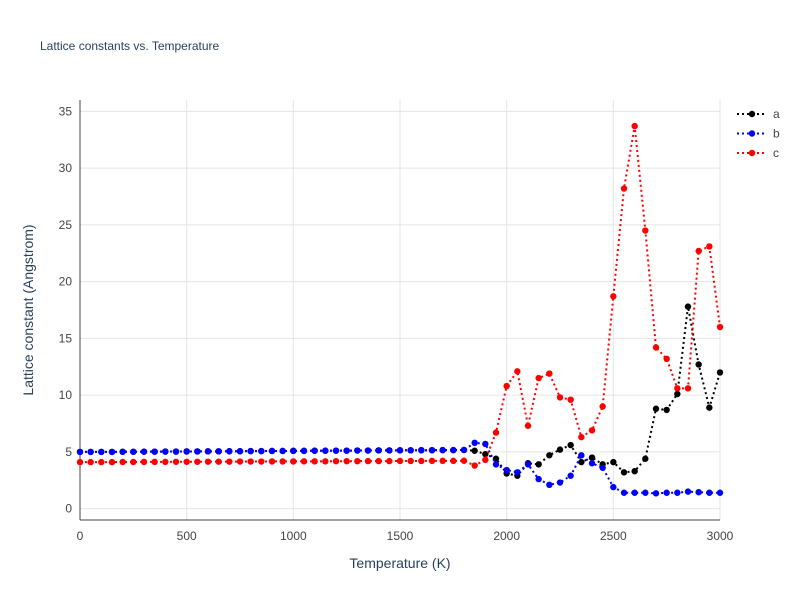  I want to click on legend-item-c: c, so click(758, 153).